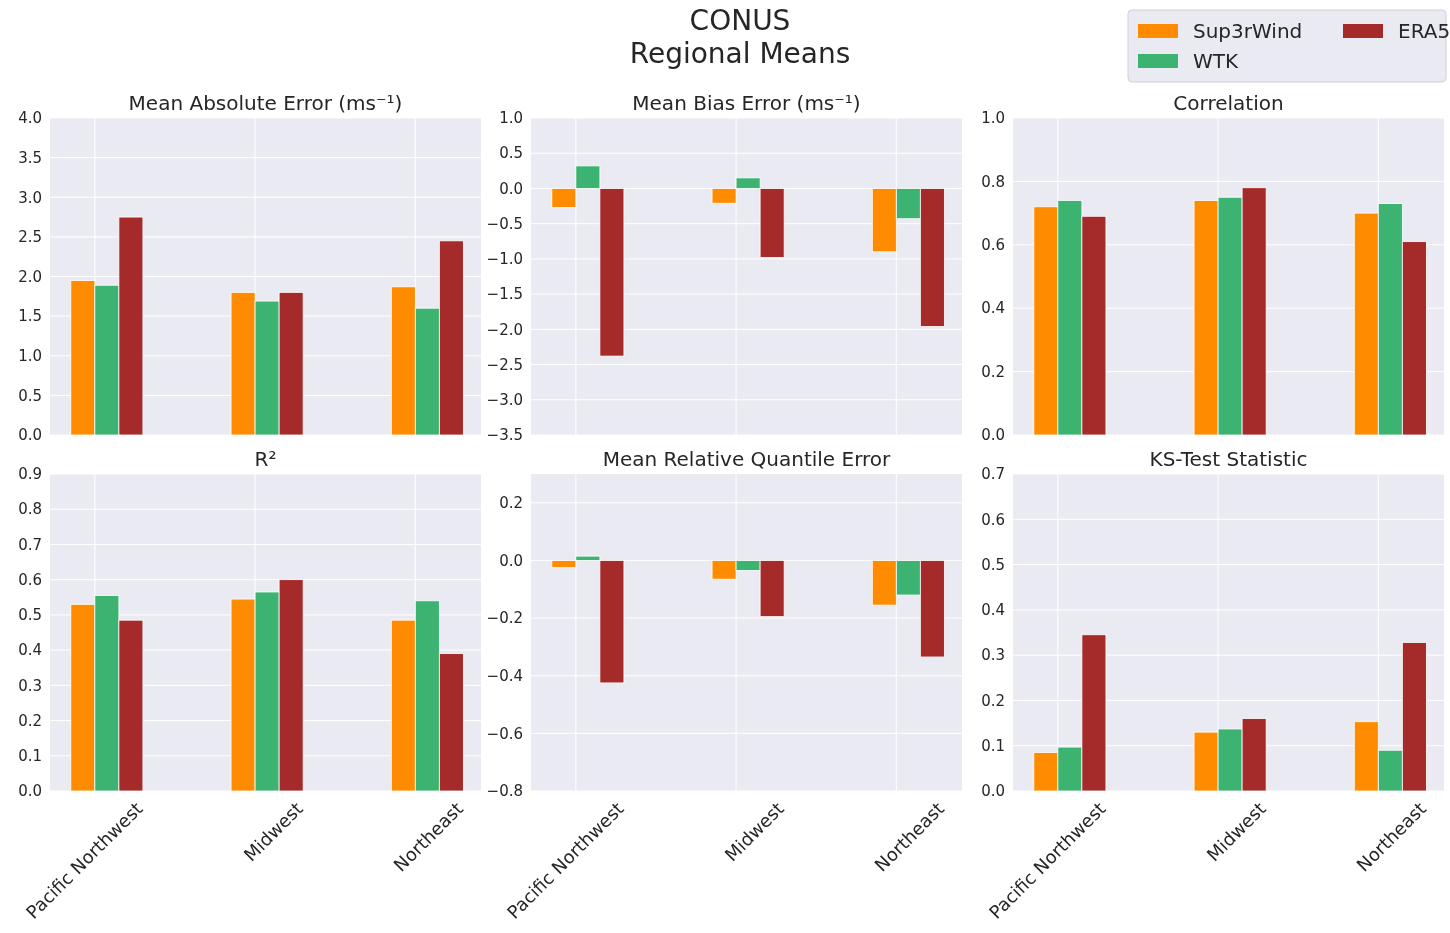 The image size is (1450, 933). What do you see at coordinates (30, 474) in the screenshot?
I see `y-tick-label: 0.9` at bounding box center [30, 474].